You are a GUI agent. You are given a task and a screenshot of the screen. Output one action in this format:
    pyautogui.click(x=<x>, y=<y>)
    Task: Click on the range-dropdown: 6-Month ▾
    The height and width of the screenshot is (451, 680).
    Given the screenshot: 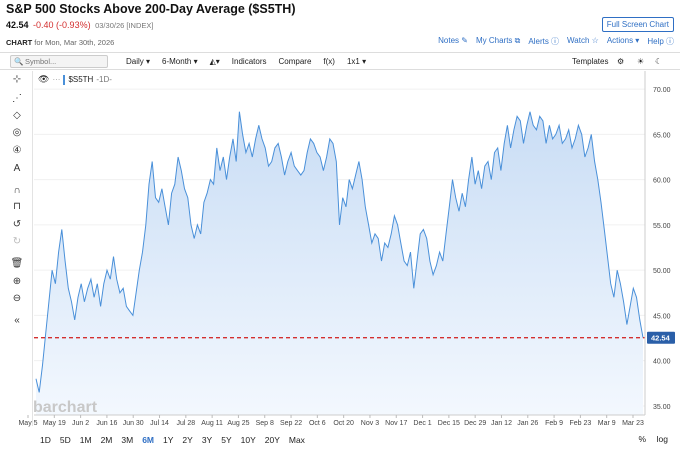 What is the action you would take?
    pyautogui.click(x=180, y=61)
    